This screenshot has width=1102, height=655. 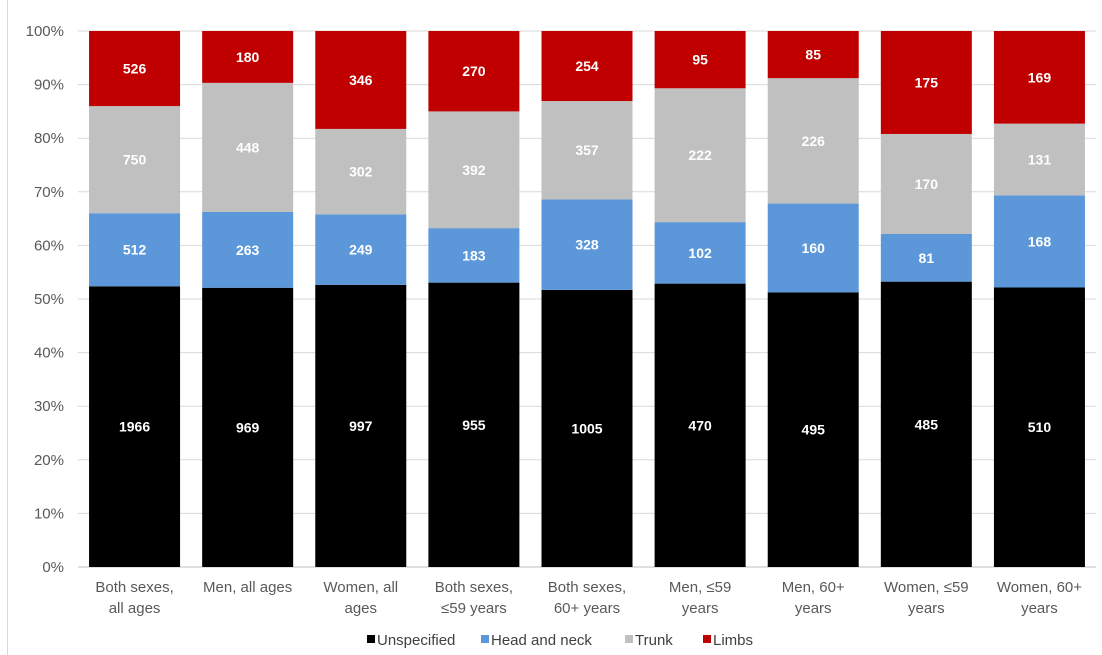 I want to click on data-label: 346, so click(x=361, y=80).